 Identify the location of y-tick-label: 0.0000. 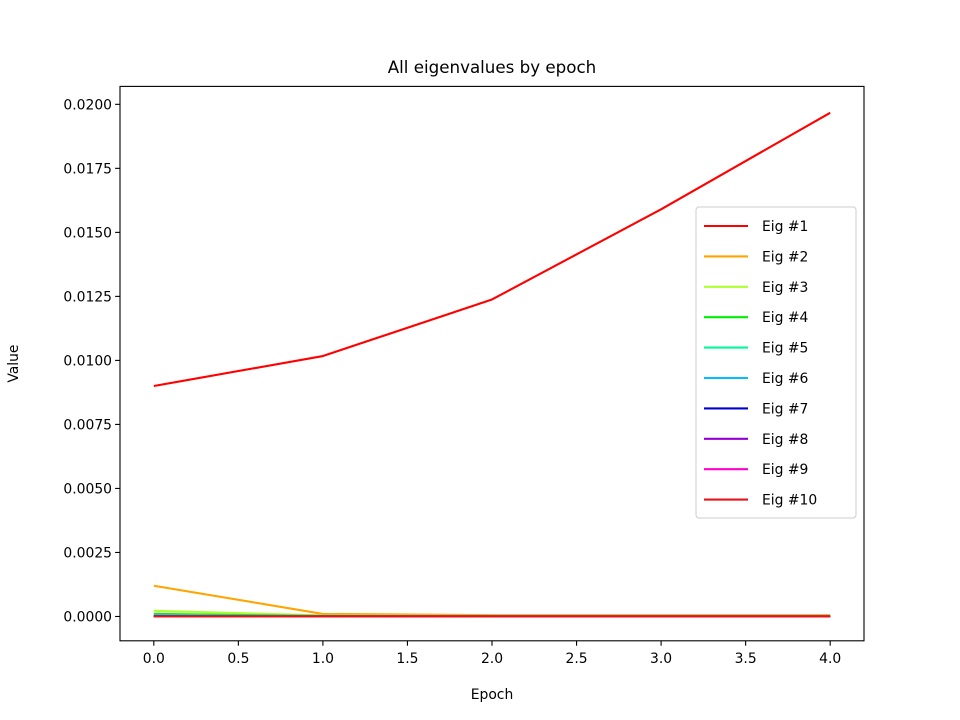
(87, 617).